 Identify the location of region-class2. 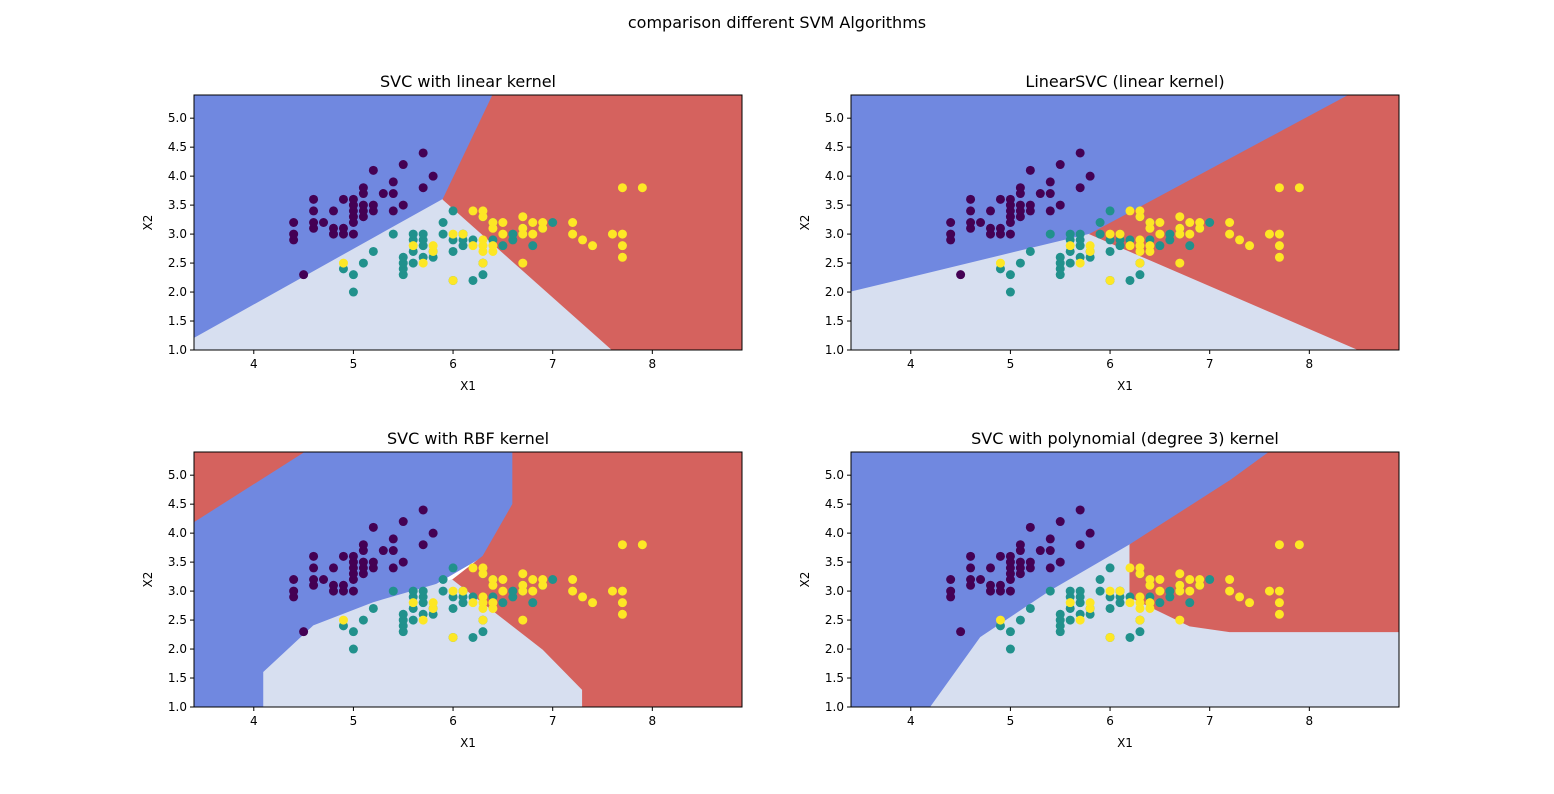
(1243, 222).